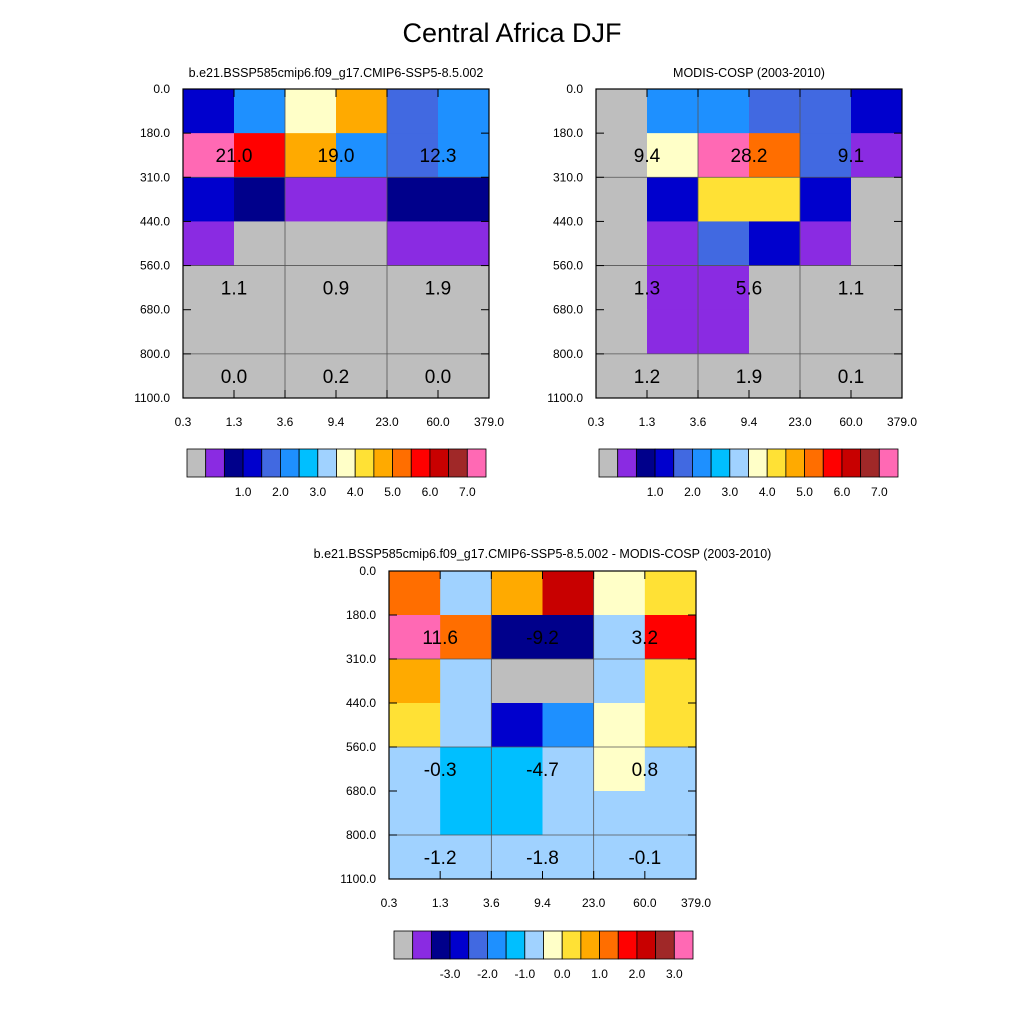 This screenshot has height=1024, width=1024. Describe the element at coordinates (562, 974) in the screenshot. I see `colorbar-label: 0.0` at that location.